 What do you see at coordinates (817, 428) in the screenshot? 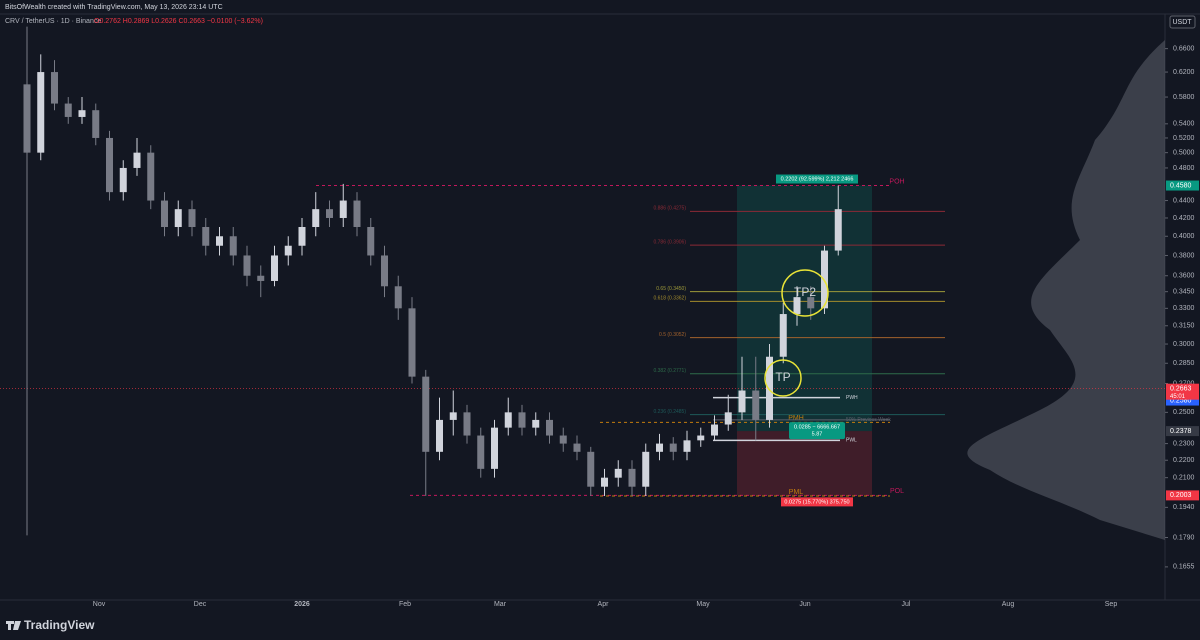
I see `entry-label: 0.0285 − 6666.667` at bounding box center [817, 428].